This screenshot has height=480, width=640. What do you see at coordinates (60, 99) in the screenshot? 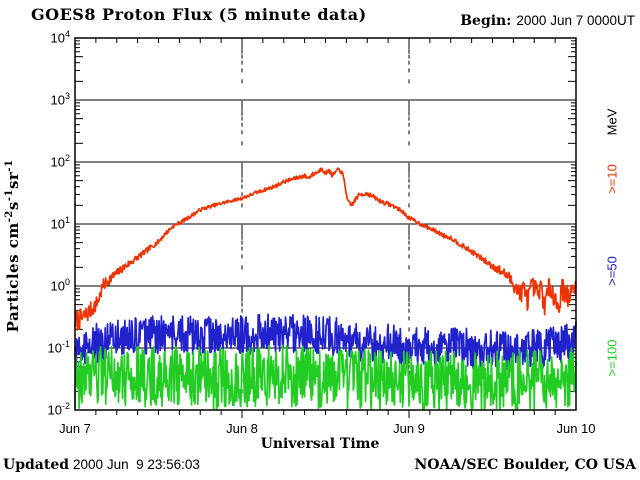
I see `y-tick-label-10e3: 10³` at bounding box center [60, 99].